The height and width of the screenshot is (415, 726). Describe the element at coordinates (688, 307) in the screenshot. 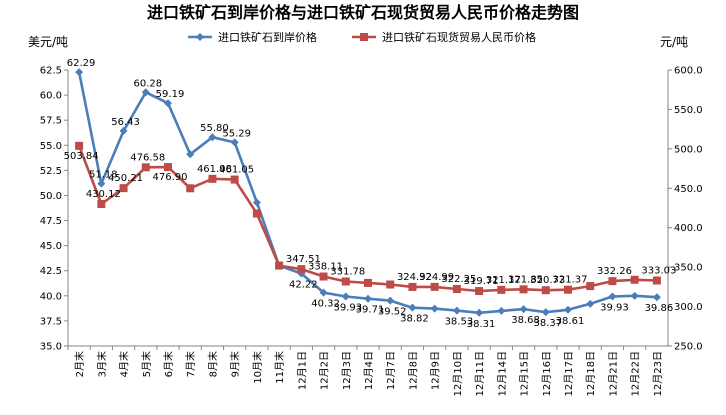

I see `right-tick-label: 300.0` at that location.